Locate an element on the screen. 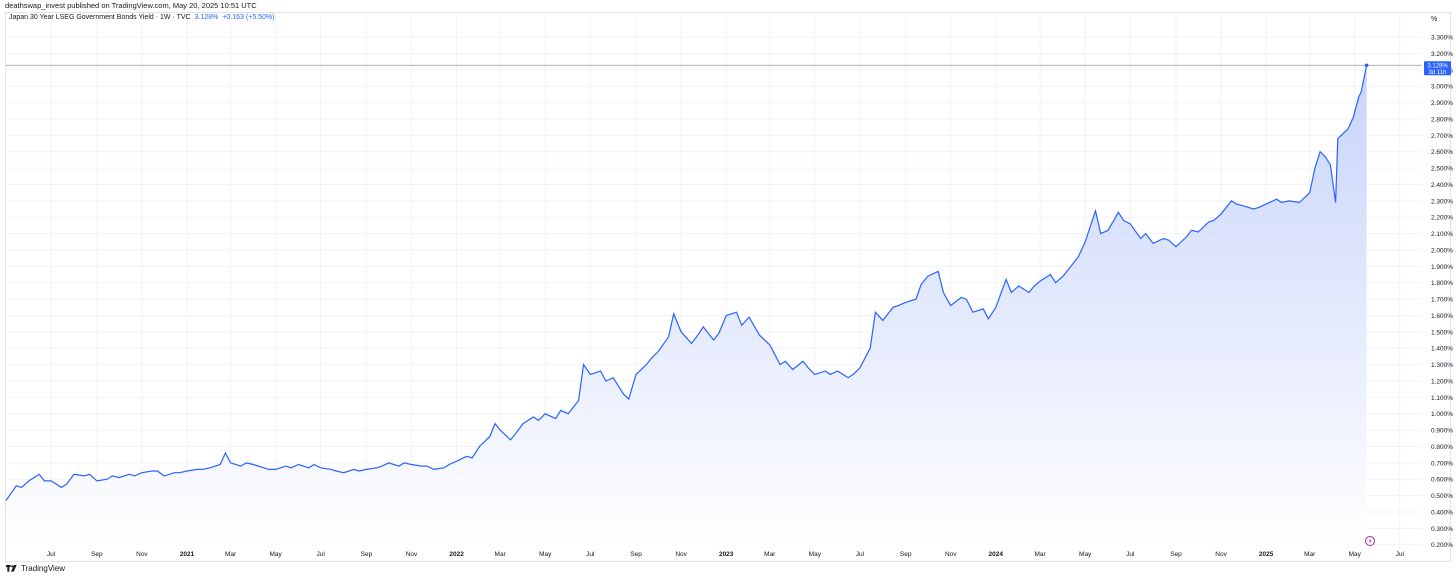 The image size is (1456, 577). y-tick-label: 2.500% is located at coordinates (1442, 169).